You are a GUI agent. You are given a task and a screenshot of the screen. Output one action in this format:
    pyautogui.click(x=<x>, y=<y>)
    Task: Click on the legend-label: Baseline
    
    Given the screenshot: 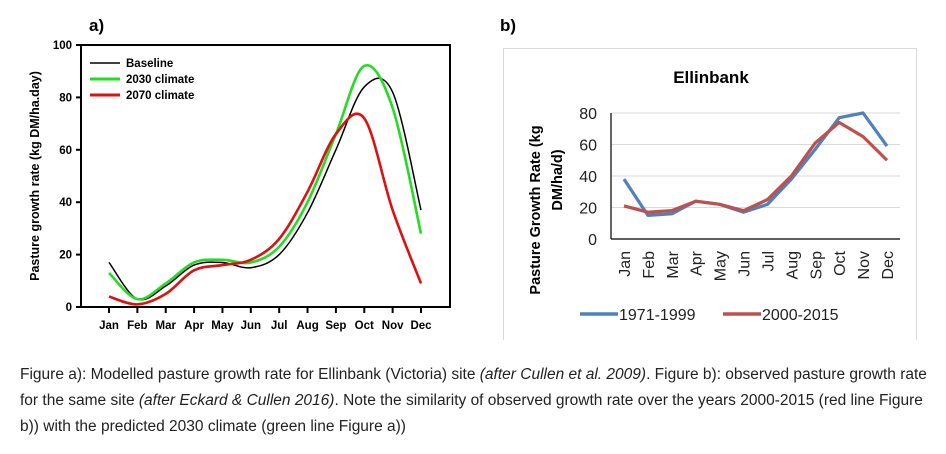 What is the action you would take?
    pyautogui.click(x=149, y=64)
    